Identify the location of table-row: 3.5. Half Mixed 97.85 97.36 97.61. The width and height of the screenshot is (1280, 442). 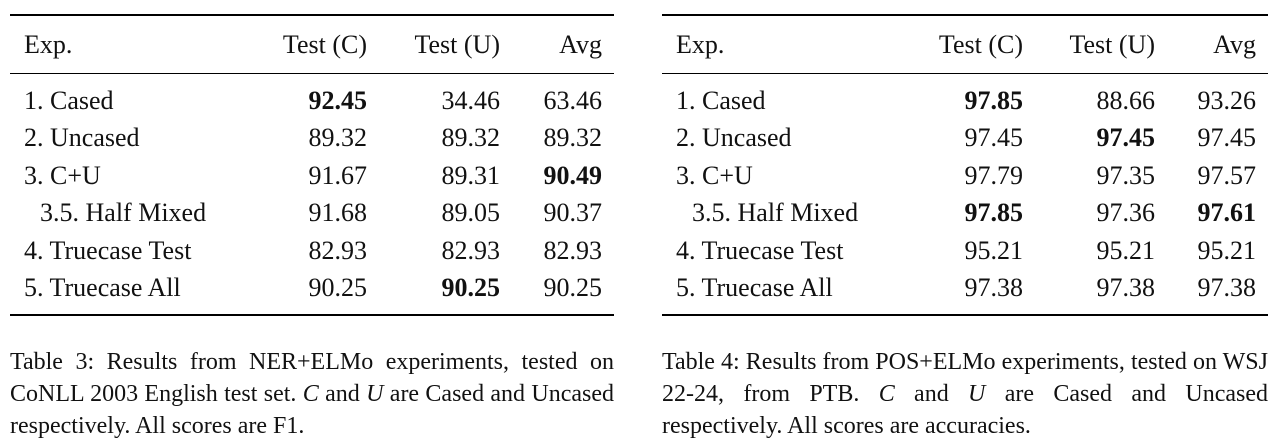
(965, 213).